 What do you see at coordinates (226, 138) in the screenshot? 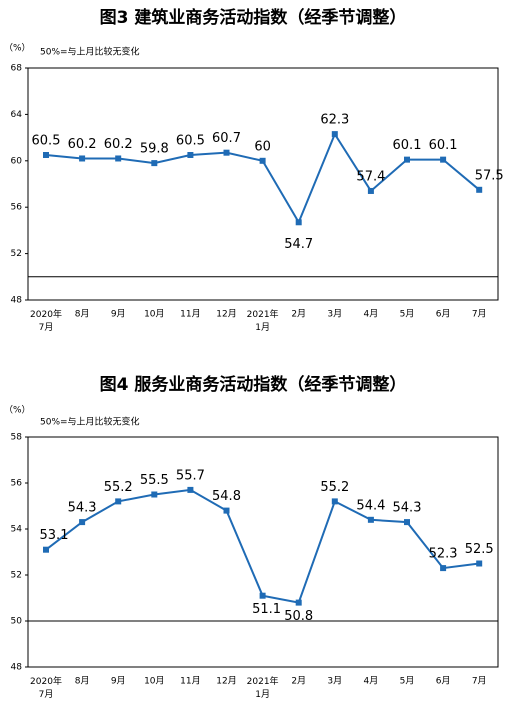
I see `data-label: 60.7` at bounding box center [226, 138].